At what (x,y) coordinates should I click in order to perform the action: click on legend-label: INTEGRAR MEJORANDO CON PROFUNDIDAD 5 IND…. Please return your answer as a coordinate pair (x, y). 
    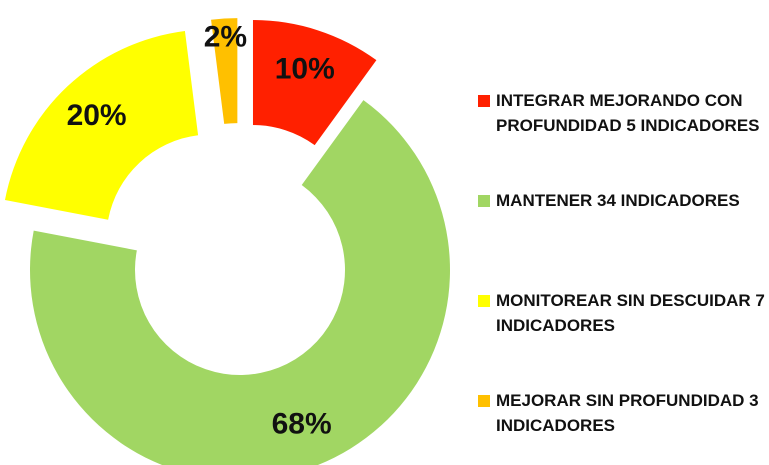
    Looking at the image, I should click on (628, 113).